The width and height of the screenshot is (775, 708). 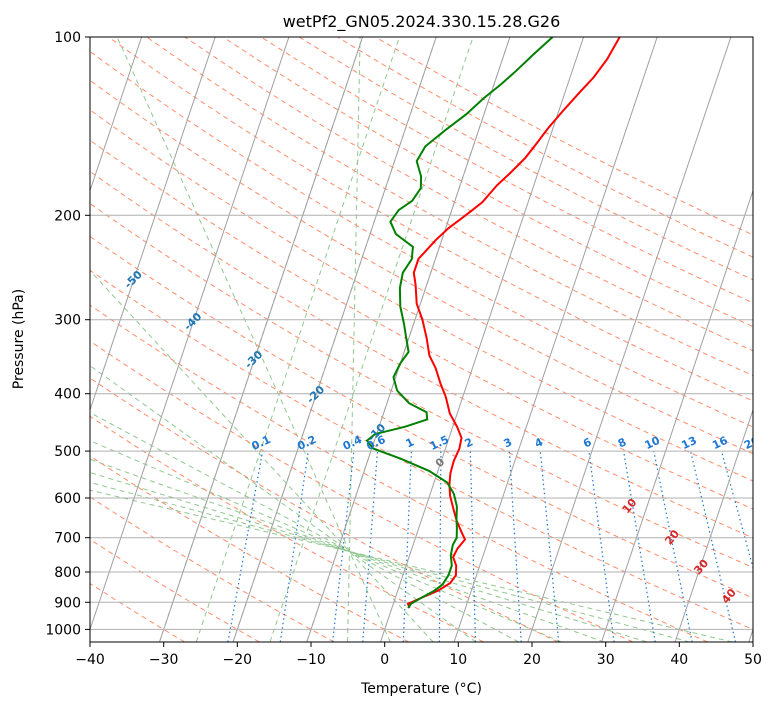 What do you see at coordinates (67, 321) in the screenshot?
I see `y-tick-label: 300` at bounding box center [67, 321].